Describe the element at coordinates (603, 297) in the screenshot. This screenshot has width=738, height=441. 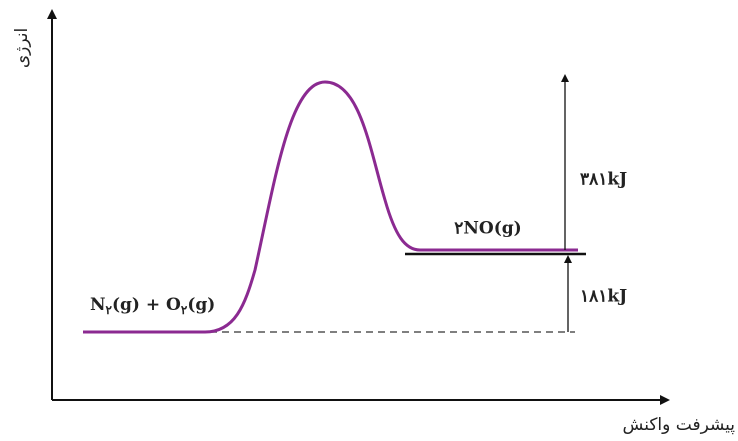
I see `reaction-energy-label: ۱۸۱kJ` at that location.